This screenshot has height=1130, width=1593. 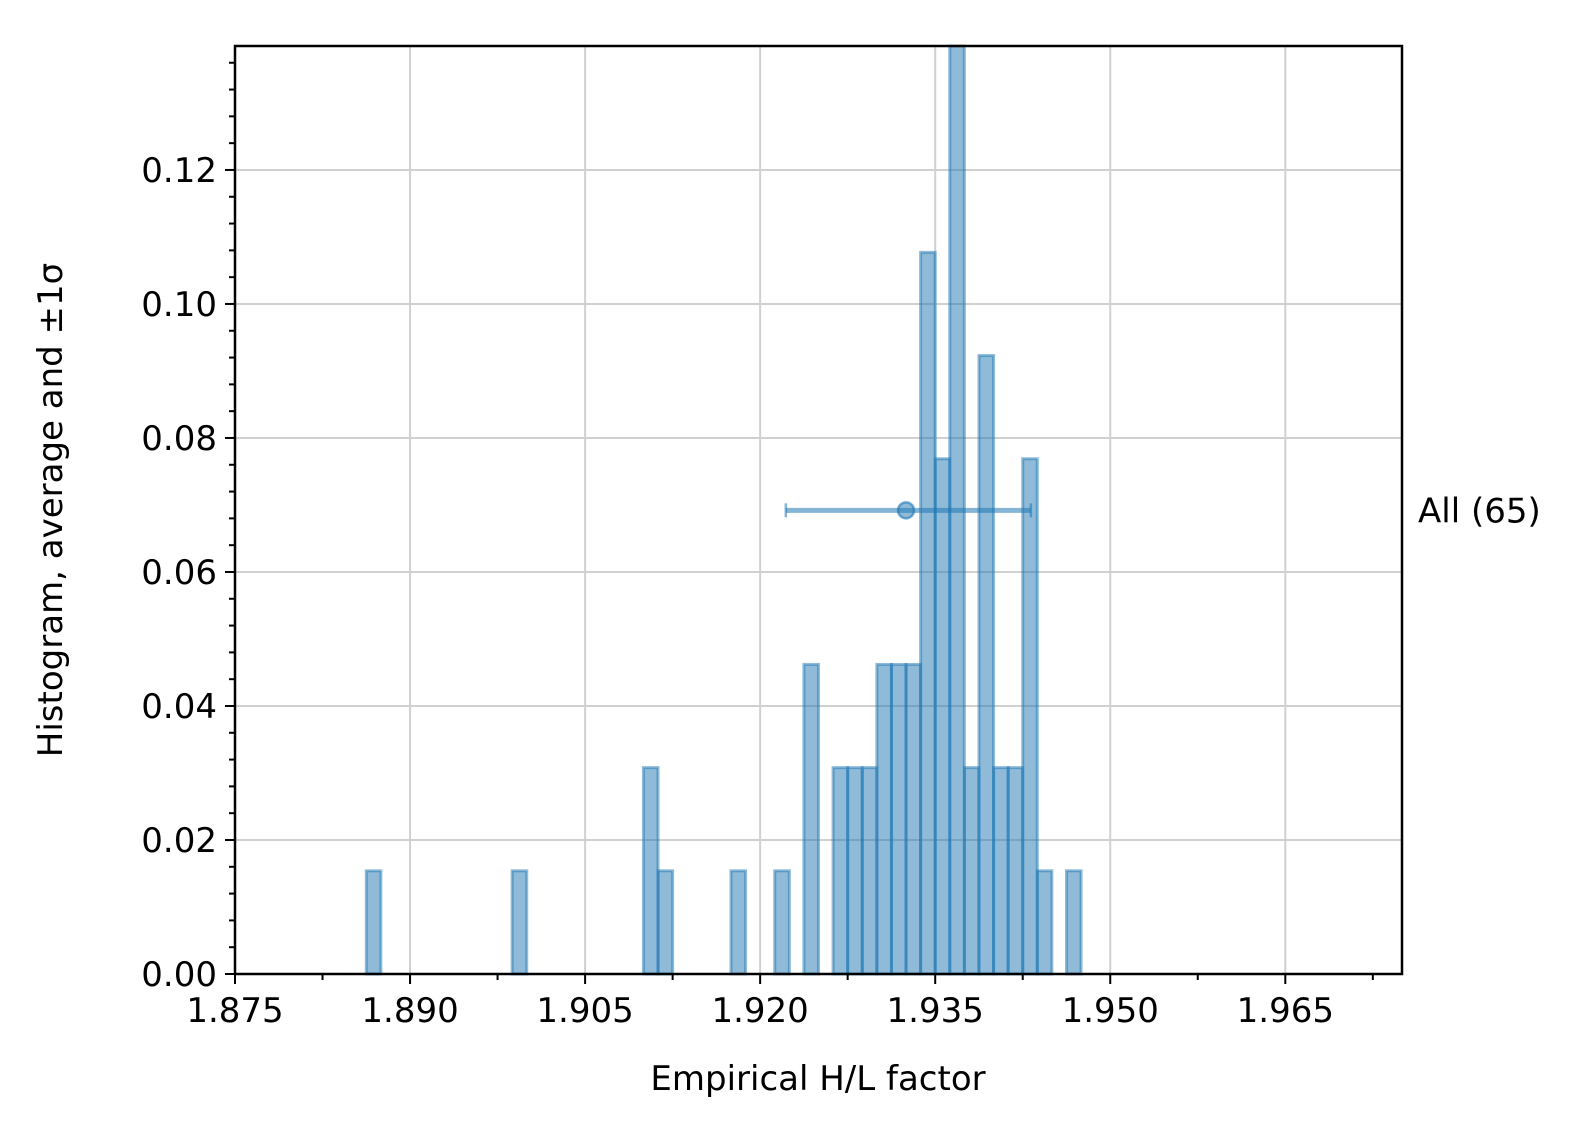 I want to click on x-tick-label: 1.875, so click(x=234, y=1011).